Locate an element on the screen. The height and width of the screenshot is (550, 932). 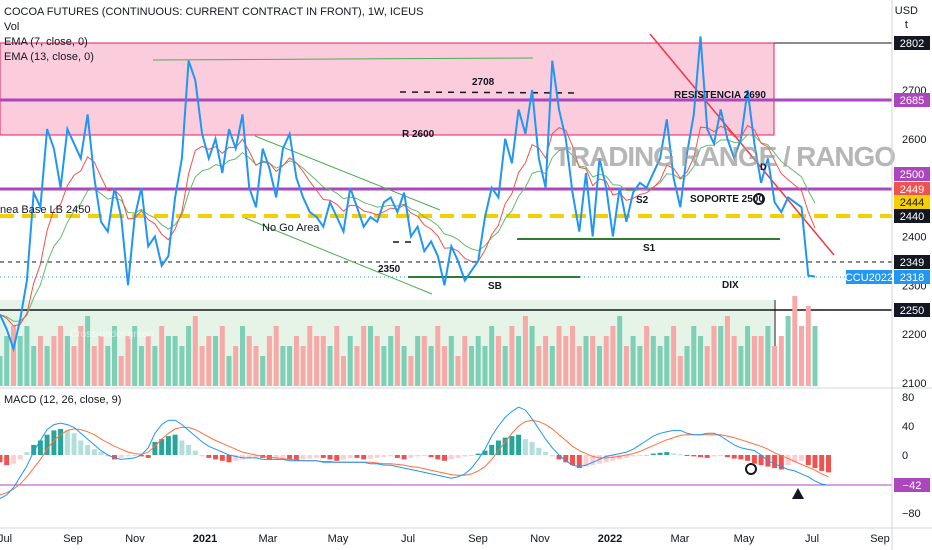
ccu-tag-text: CCU2022 is located at coordinates (869, 278).